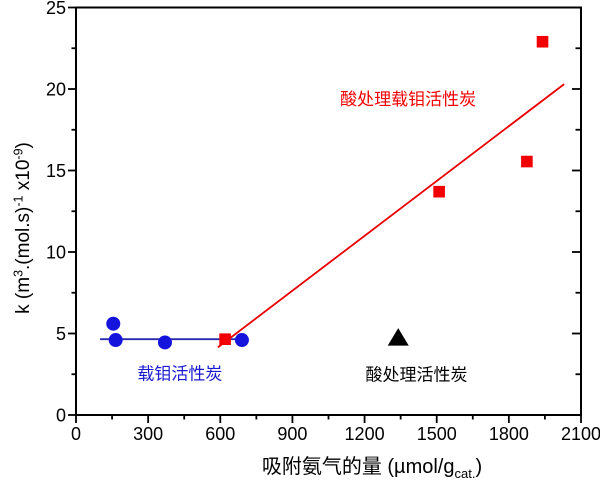 The width and height of the screenshot is (600, 483). I want to click on x-tick-label: 0, so click(76, 434).